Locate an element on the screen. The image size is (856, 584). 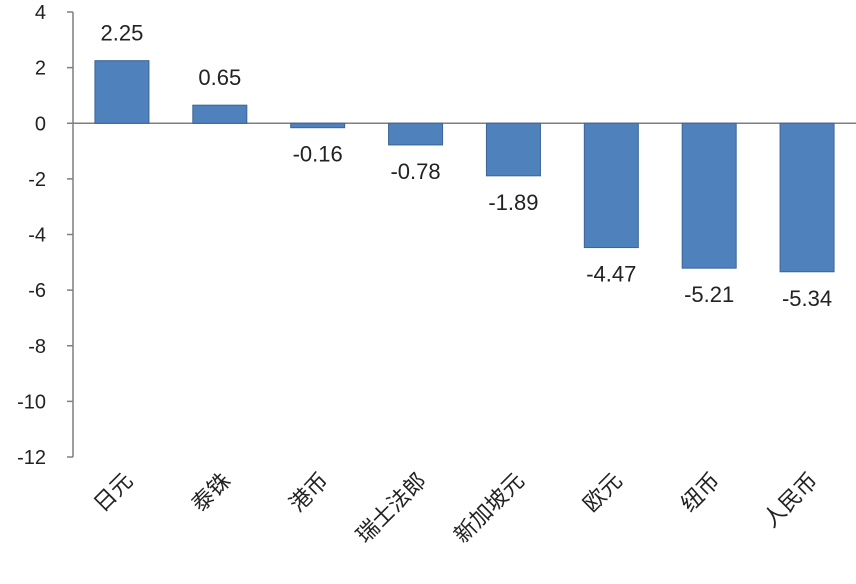
x-category-label: 港币 is located at coordinates (309, 493).